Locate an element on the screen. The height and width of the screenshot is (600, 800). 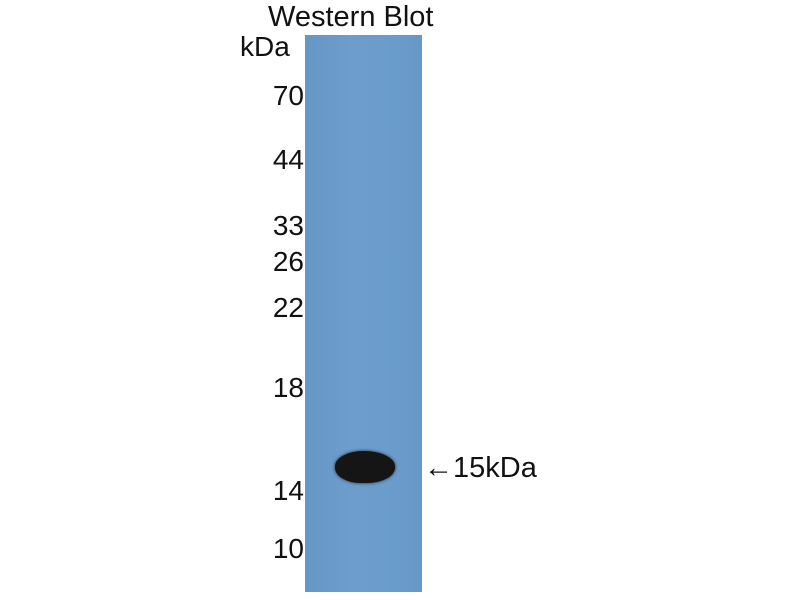
marker-label: 10 is located at coordinates (288, 548).